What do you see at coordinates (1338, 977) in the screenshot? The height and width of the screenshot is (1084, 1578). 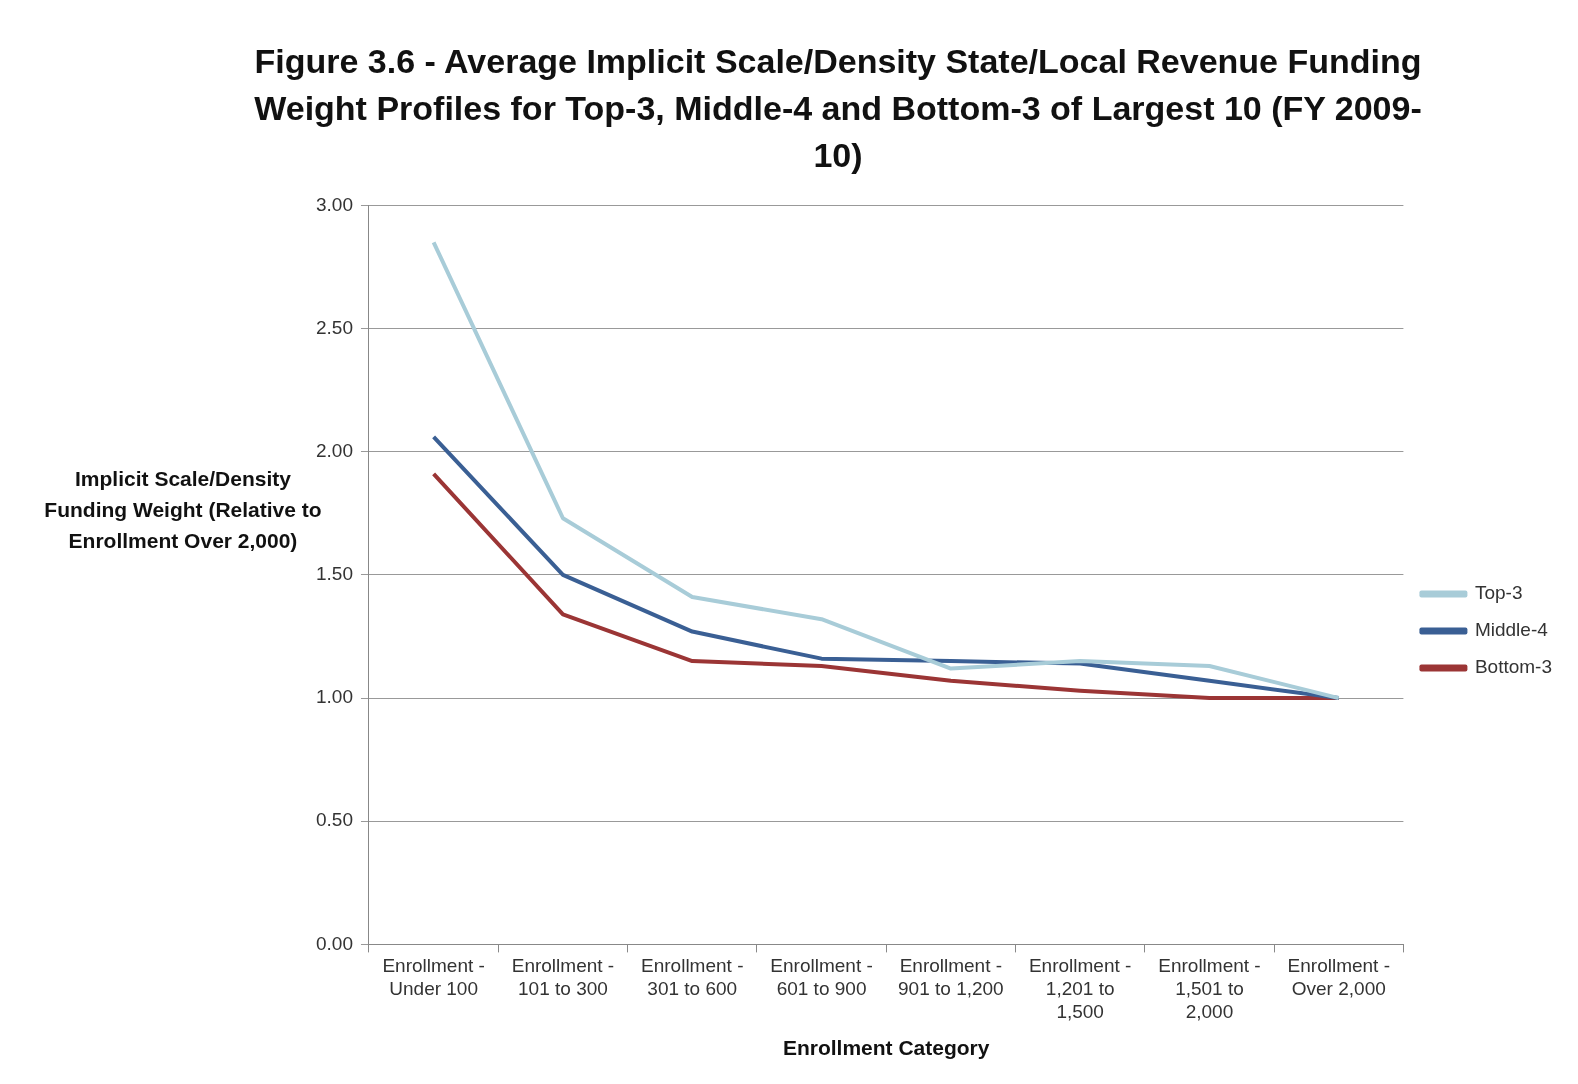 I see `x-tick-label: Enrollment - Over 2,000` at bounding box center [1338, 977].